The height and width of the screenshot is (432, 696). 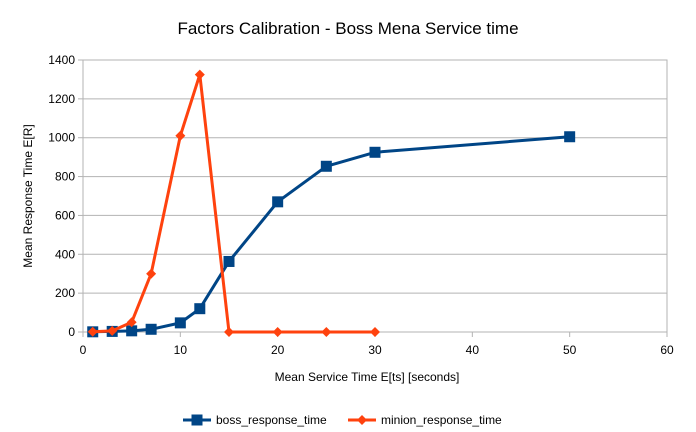 What do you see at coordinates (65, 196) in the screenshot?
I see `y-axis-ticks: 0 200 400 600 800 1000 1200 1400` at bounding box center [65, 196].